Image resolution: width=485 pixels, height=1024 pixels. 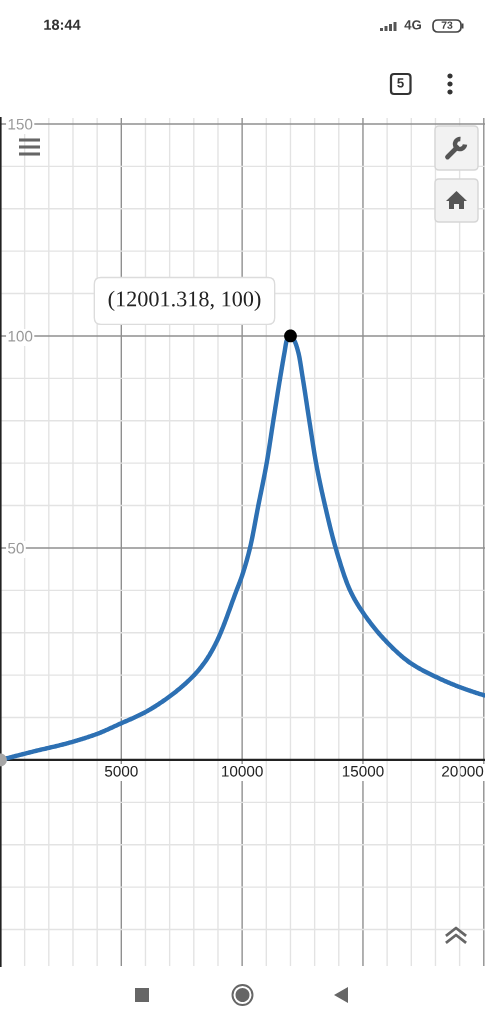 I want to click on text: 4G, so click(x=412, y=25).